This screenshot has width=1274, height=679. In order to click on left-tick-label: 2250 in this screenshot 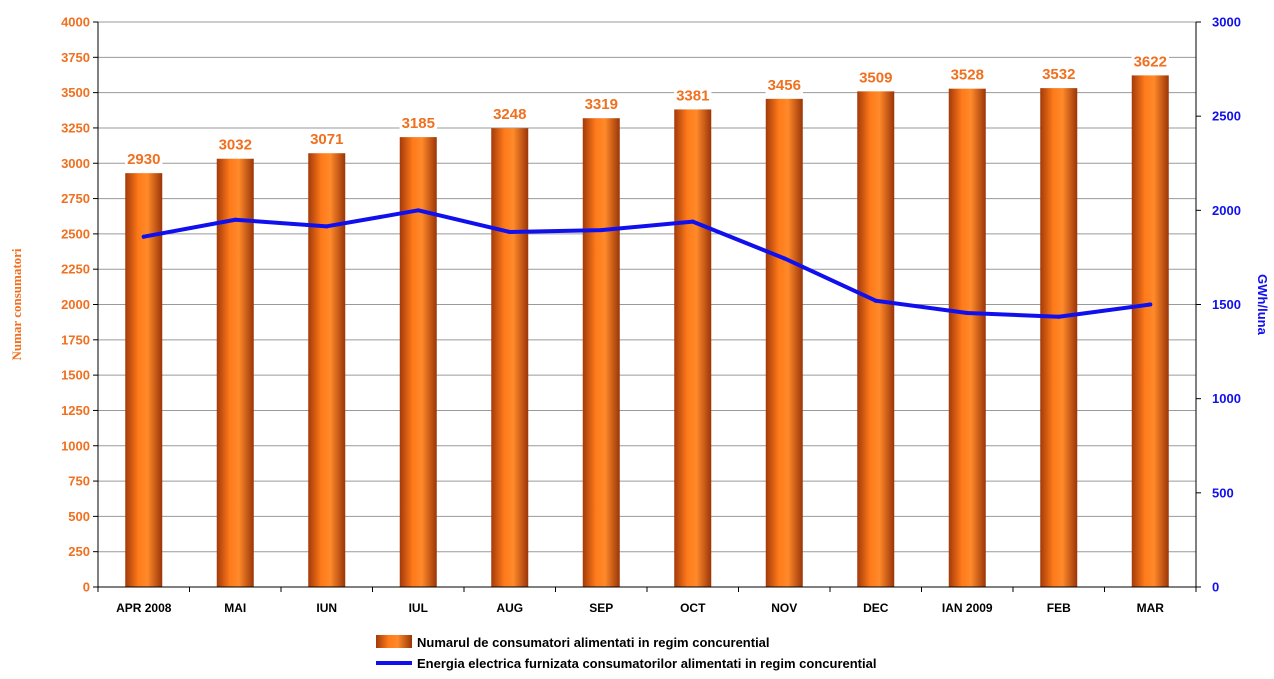, I will do `click(75, 269)`.